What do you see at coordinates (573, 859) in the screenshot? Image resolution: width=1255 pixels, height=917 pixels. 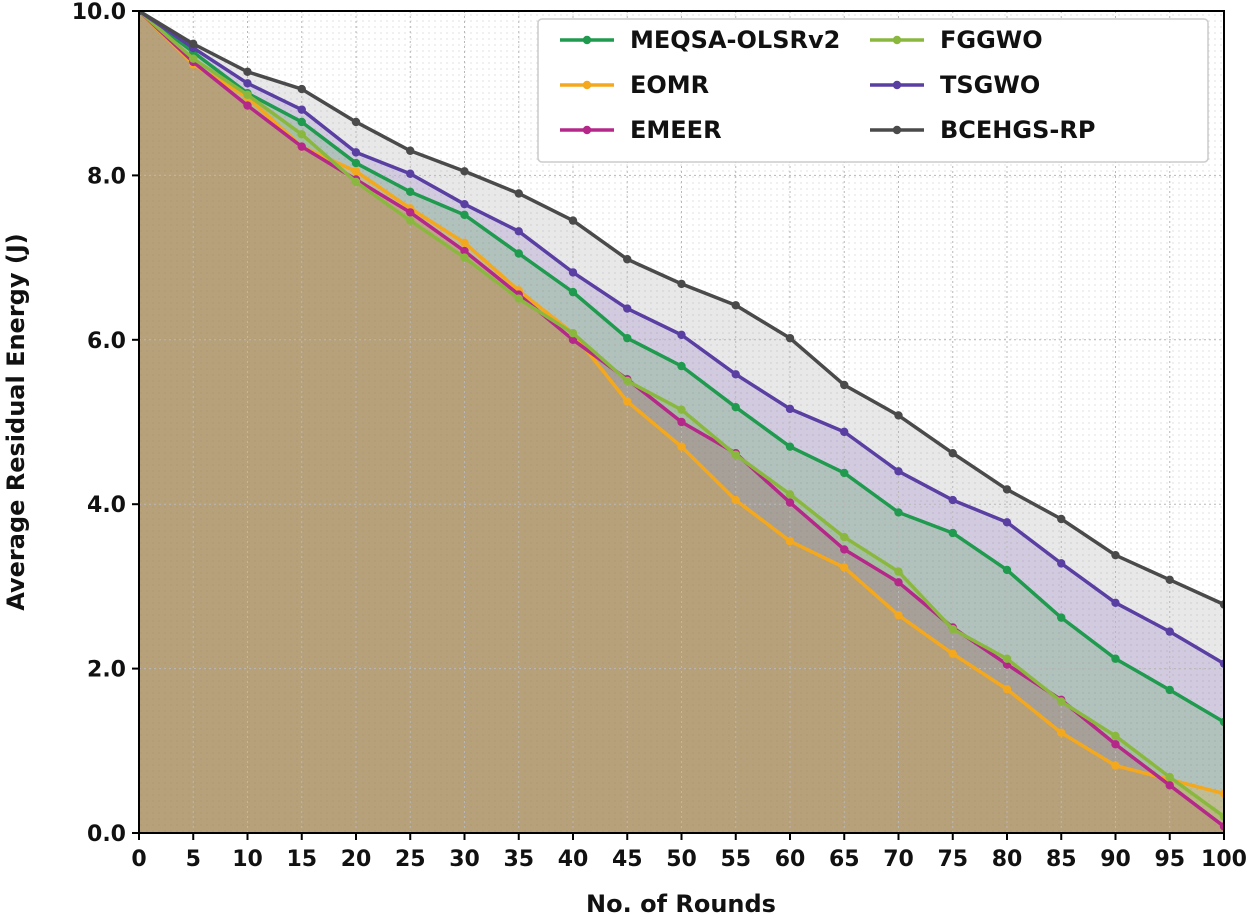 I see `x-tick-label: 40` at bounding box center [573, 859].